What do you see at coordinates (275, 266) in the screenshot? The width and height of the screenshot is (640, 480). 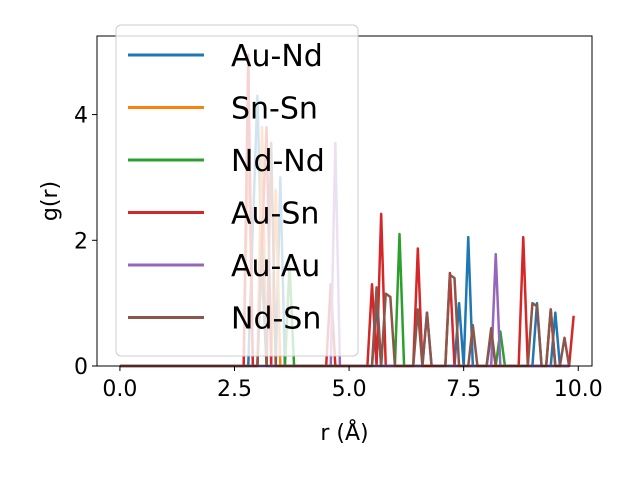 I see `legend-label-4: Au-Au` at bounding box center [275, 266].